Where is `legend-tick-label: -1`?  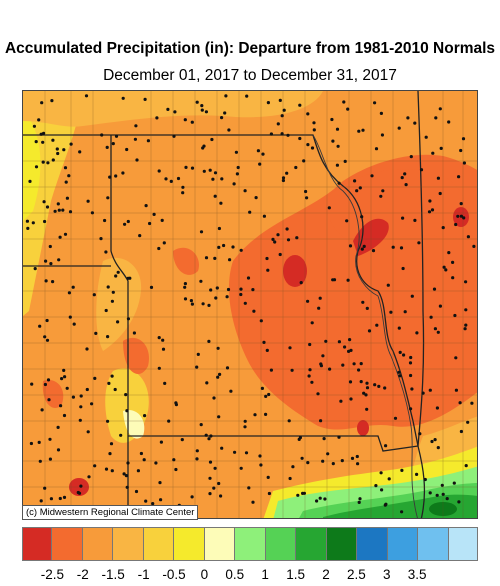 legend-tick-label: -1 is located at coordinates (143, 574).